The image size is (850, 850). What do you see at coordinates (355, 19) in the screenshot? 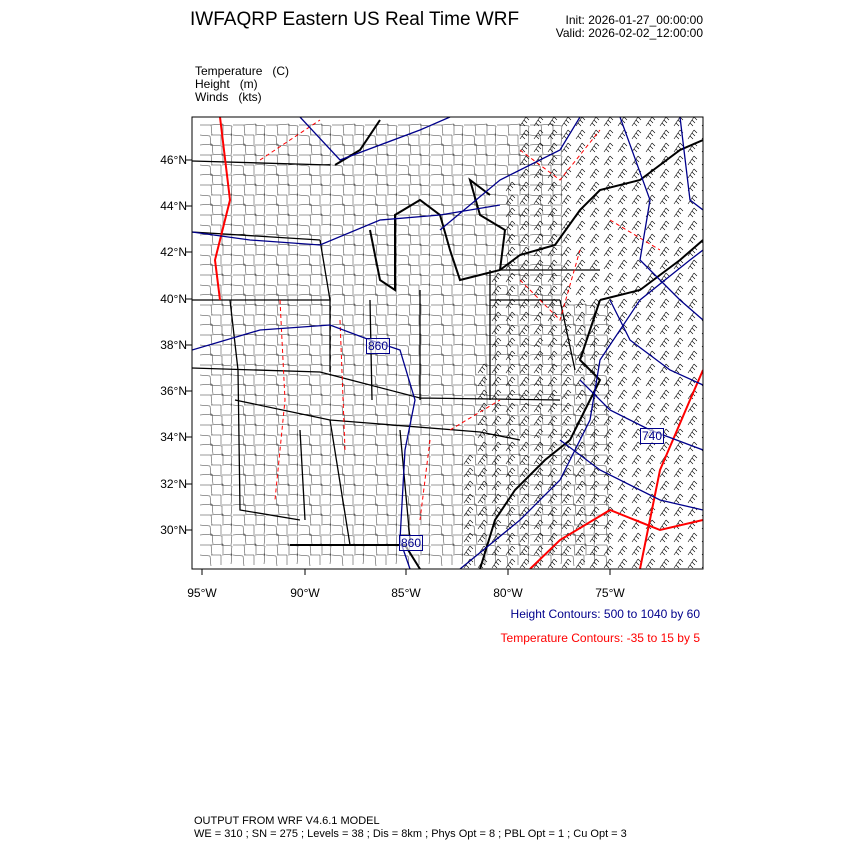
I see `plot-title: IWFAQRP Eastern US Real Time WRF` at bounding box center [355, 19].